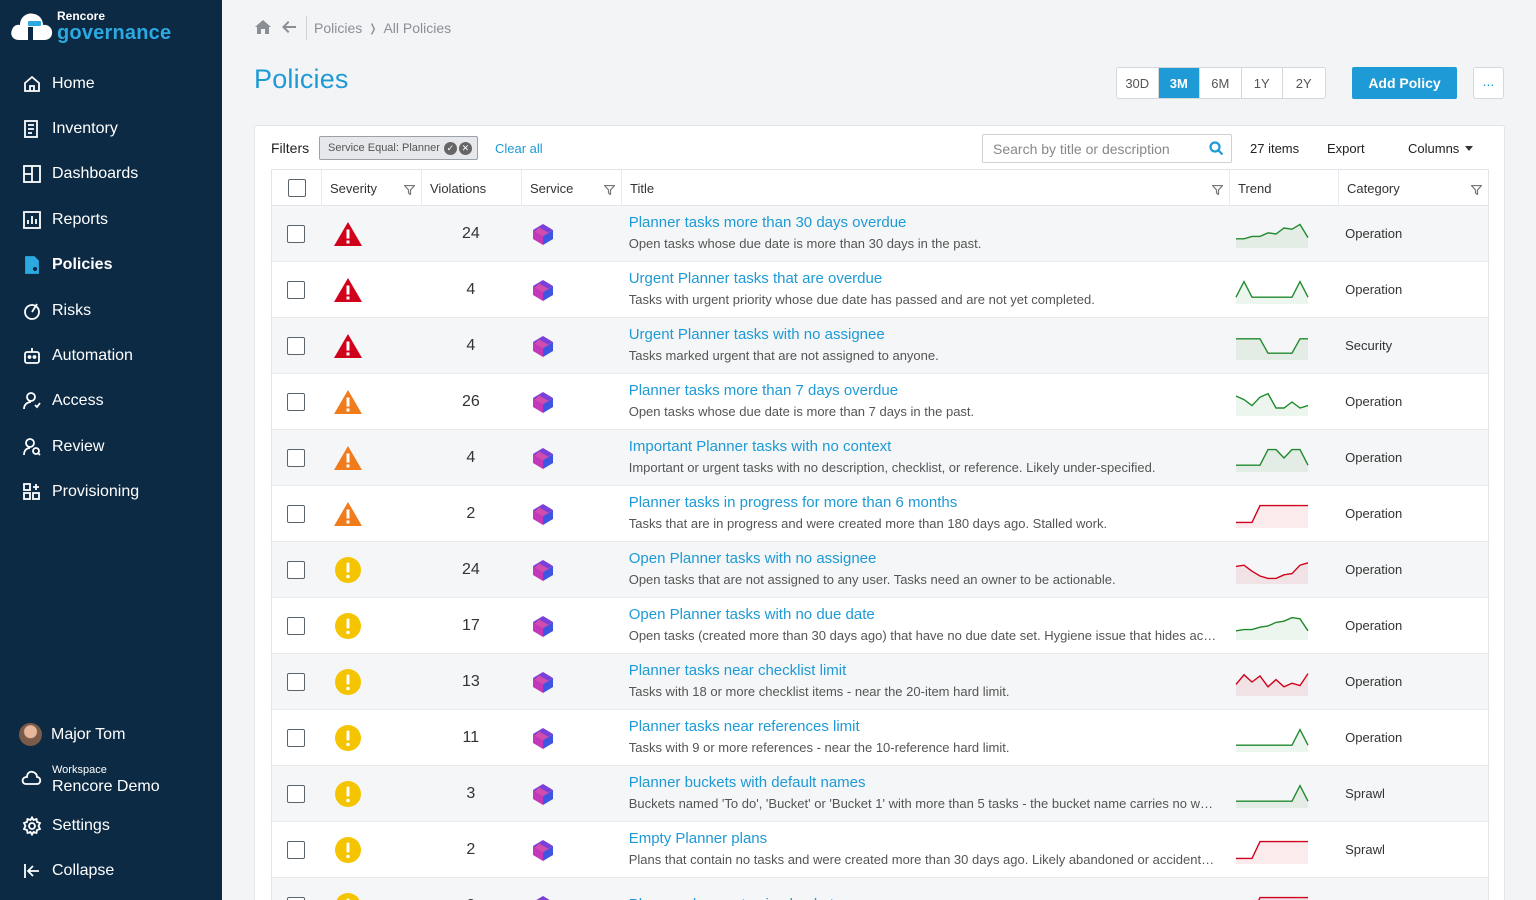 Image resolution: width=1536 pixels, height=900 pixels. I want to click on add-policy-button: Add Policy, so click(1404, 83).